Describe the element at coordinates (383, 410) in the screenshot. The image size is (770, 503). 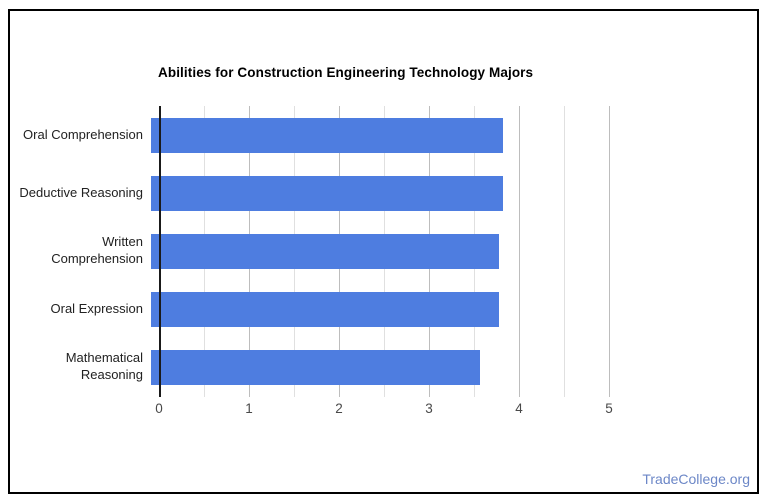
I see `x-axis-tick-labels: 0 1 2 3 4 5` at that location.